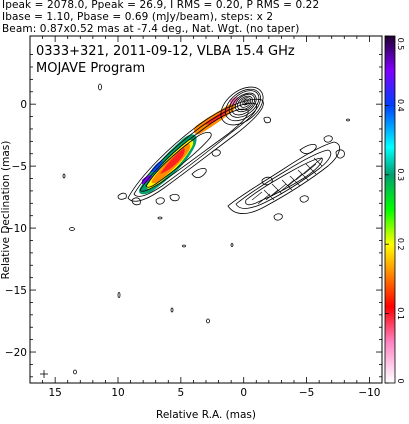 Image resolution: width=409 pixels, height=424 pixels. I want to click on pol-blob-red, so click(172, 161).